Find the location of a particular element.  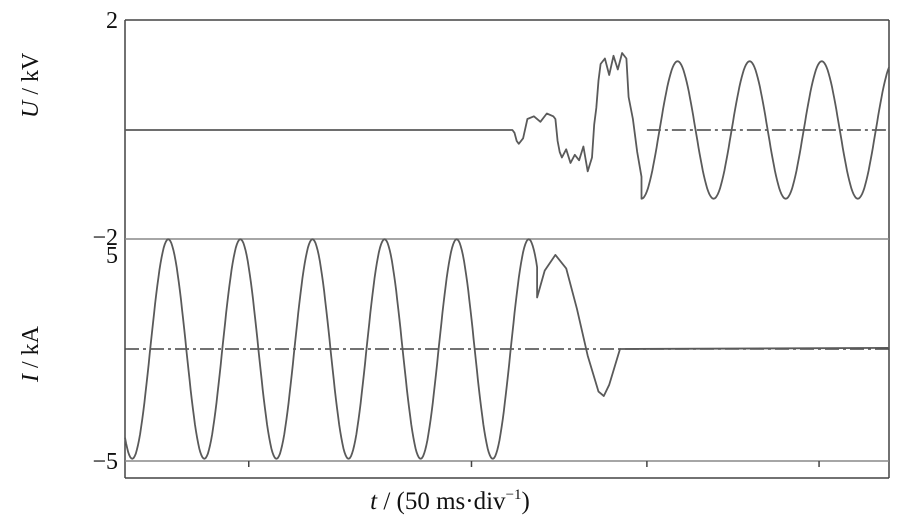

x-axis-unit-close: ) is located at coordinates (525, 501).